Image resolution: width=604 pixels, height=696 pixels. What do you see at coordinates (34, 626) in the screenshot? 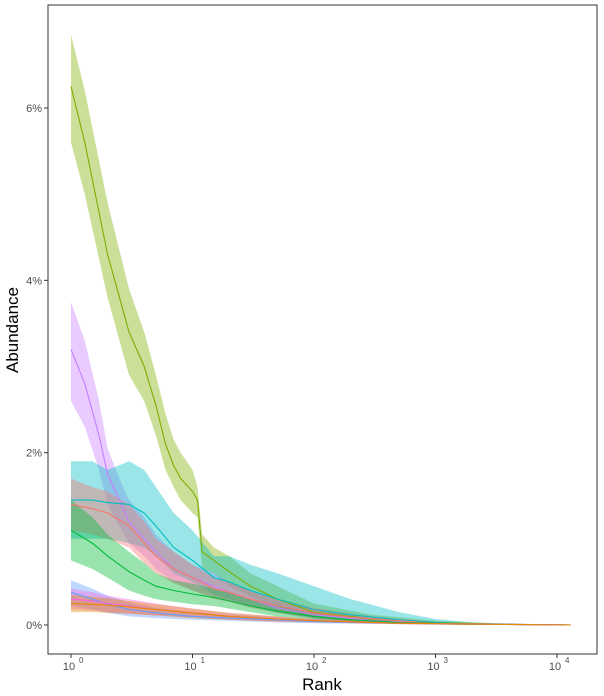
I see `y-tick-label: 0%` at bounding box center [34, 626].